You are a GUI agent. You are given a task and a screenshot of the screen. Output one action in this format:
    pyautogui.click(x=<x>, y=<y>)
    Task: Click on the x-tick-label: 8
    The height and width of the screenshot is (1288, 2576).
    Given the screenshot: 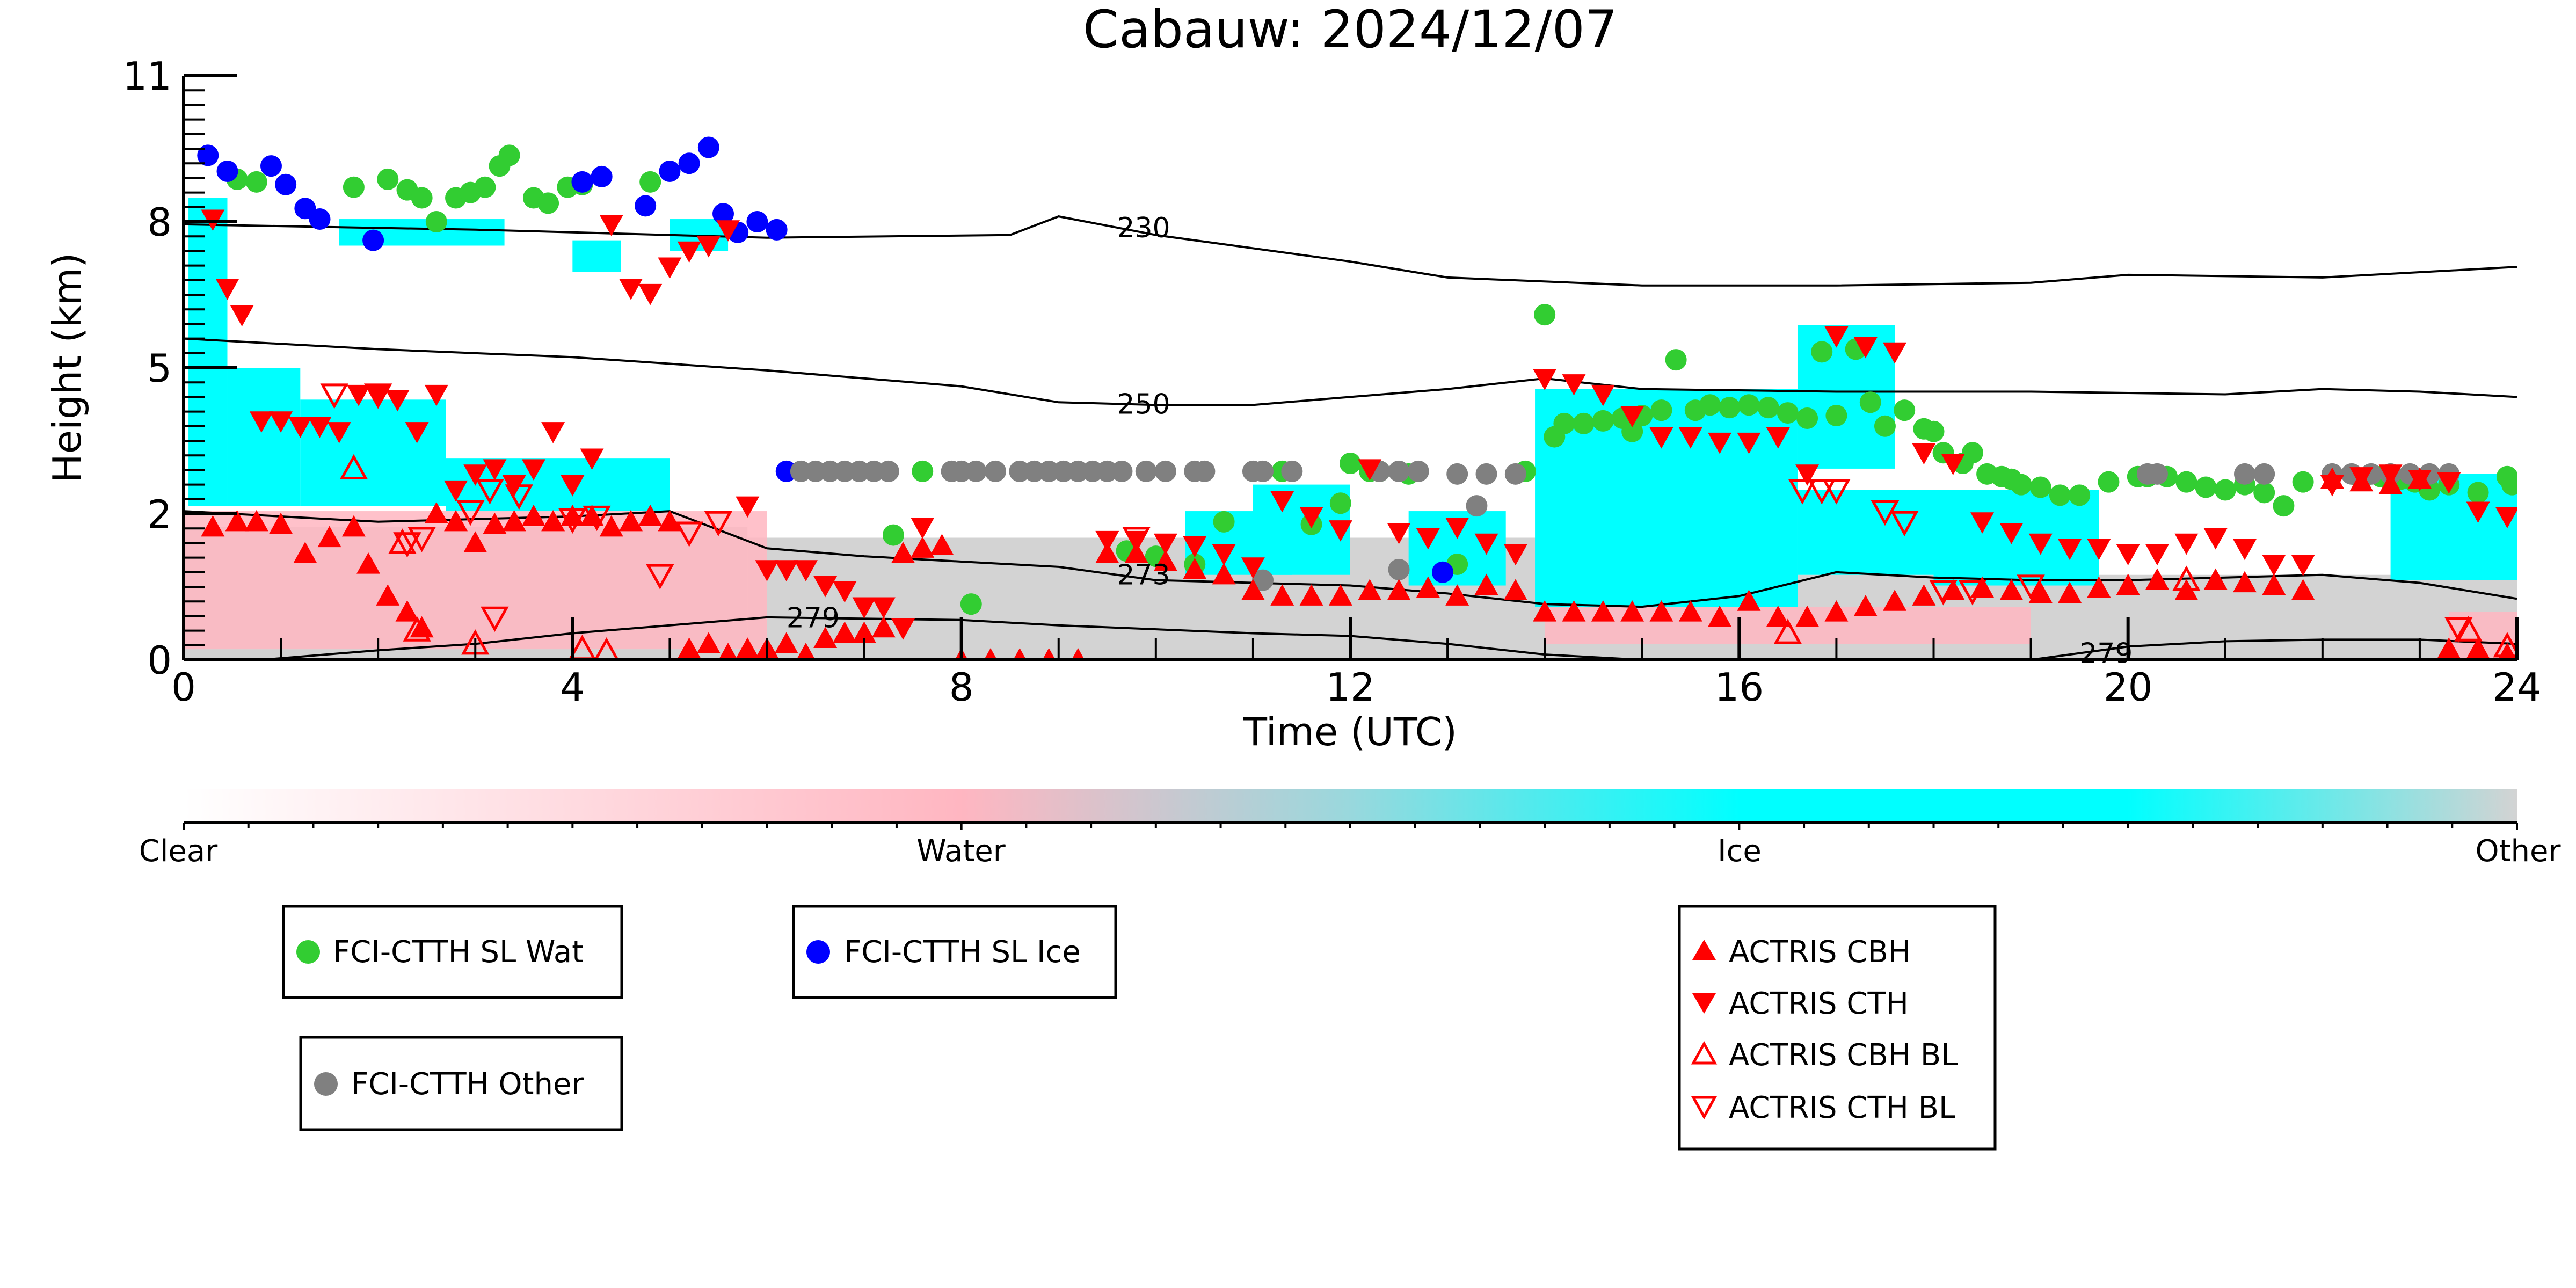 What is the action you would take?
    pyautogui.click(x=961, y=687)
    